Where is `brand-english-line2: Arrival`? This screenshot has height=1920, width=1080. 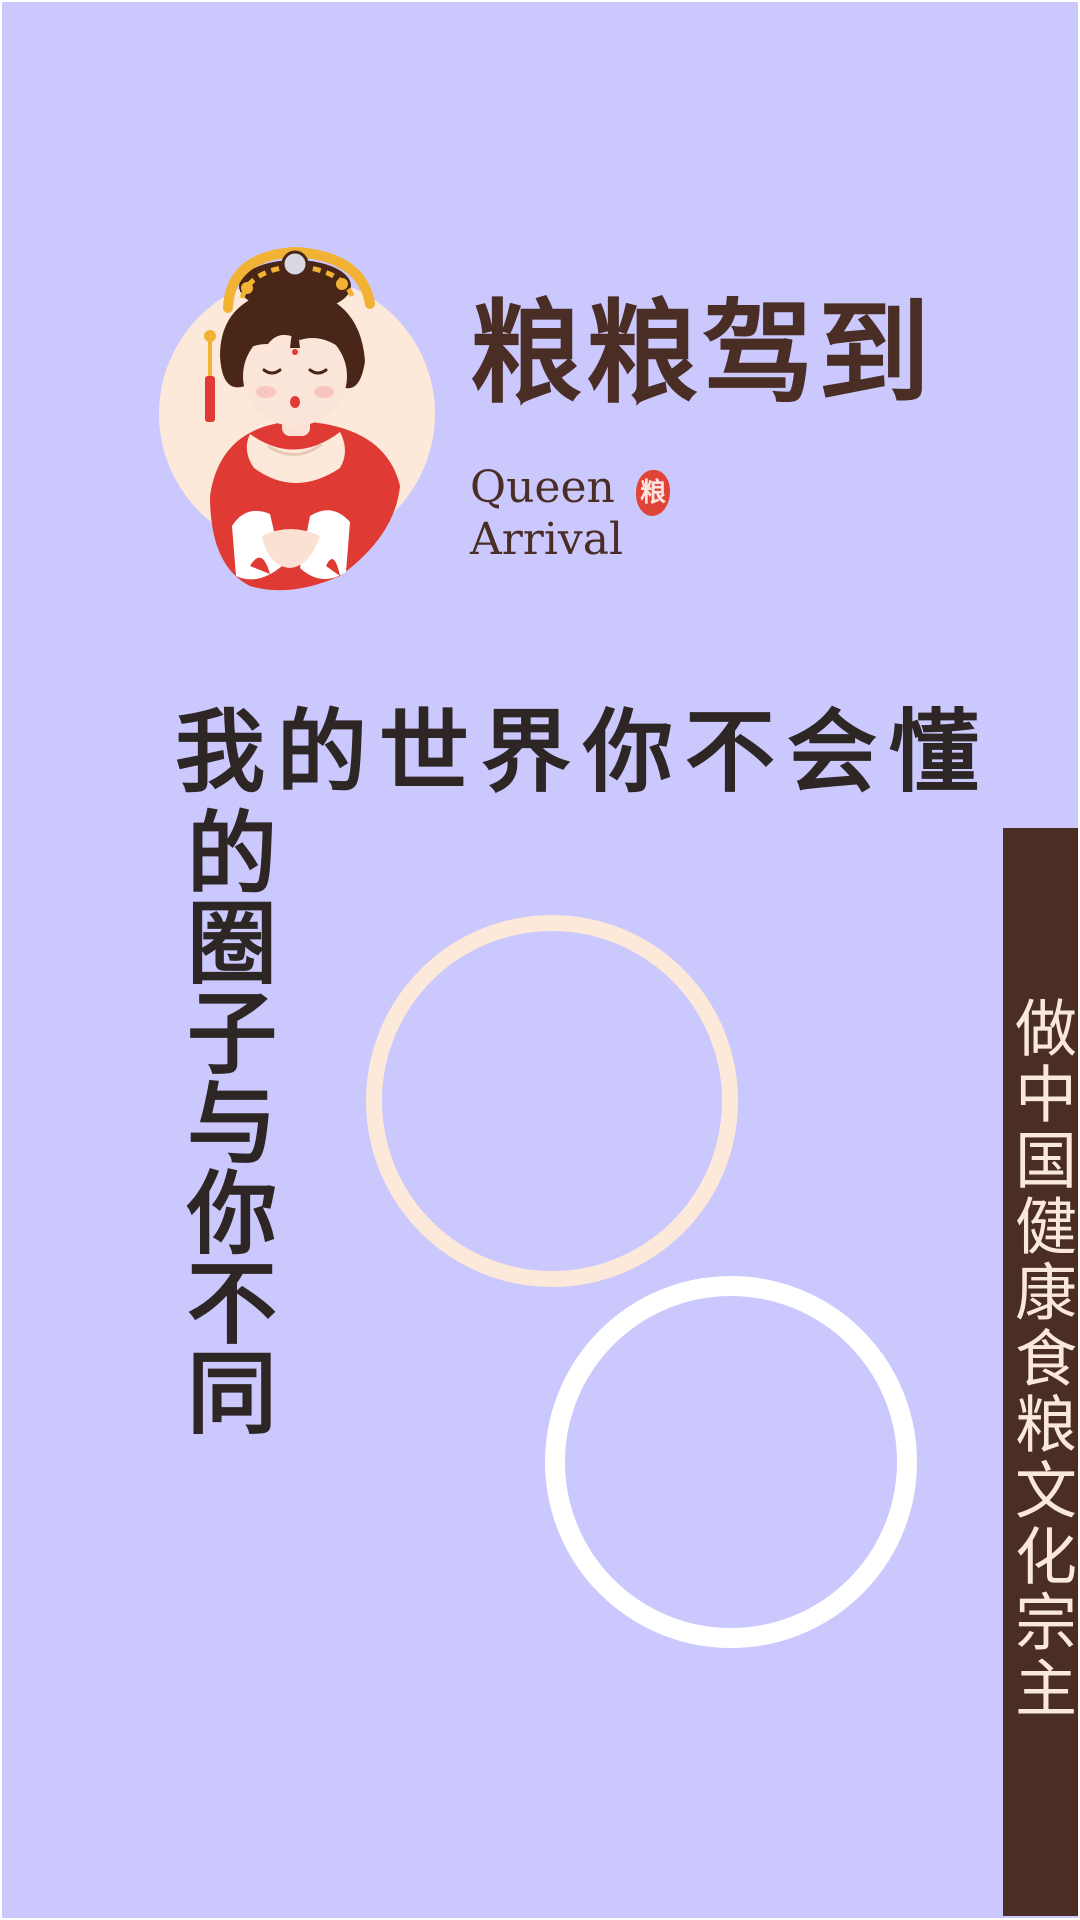 brand-english-line2: Arrival is located at coordinates (547, 539).